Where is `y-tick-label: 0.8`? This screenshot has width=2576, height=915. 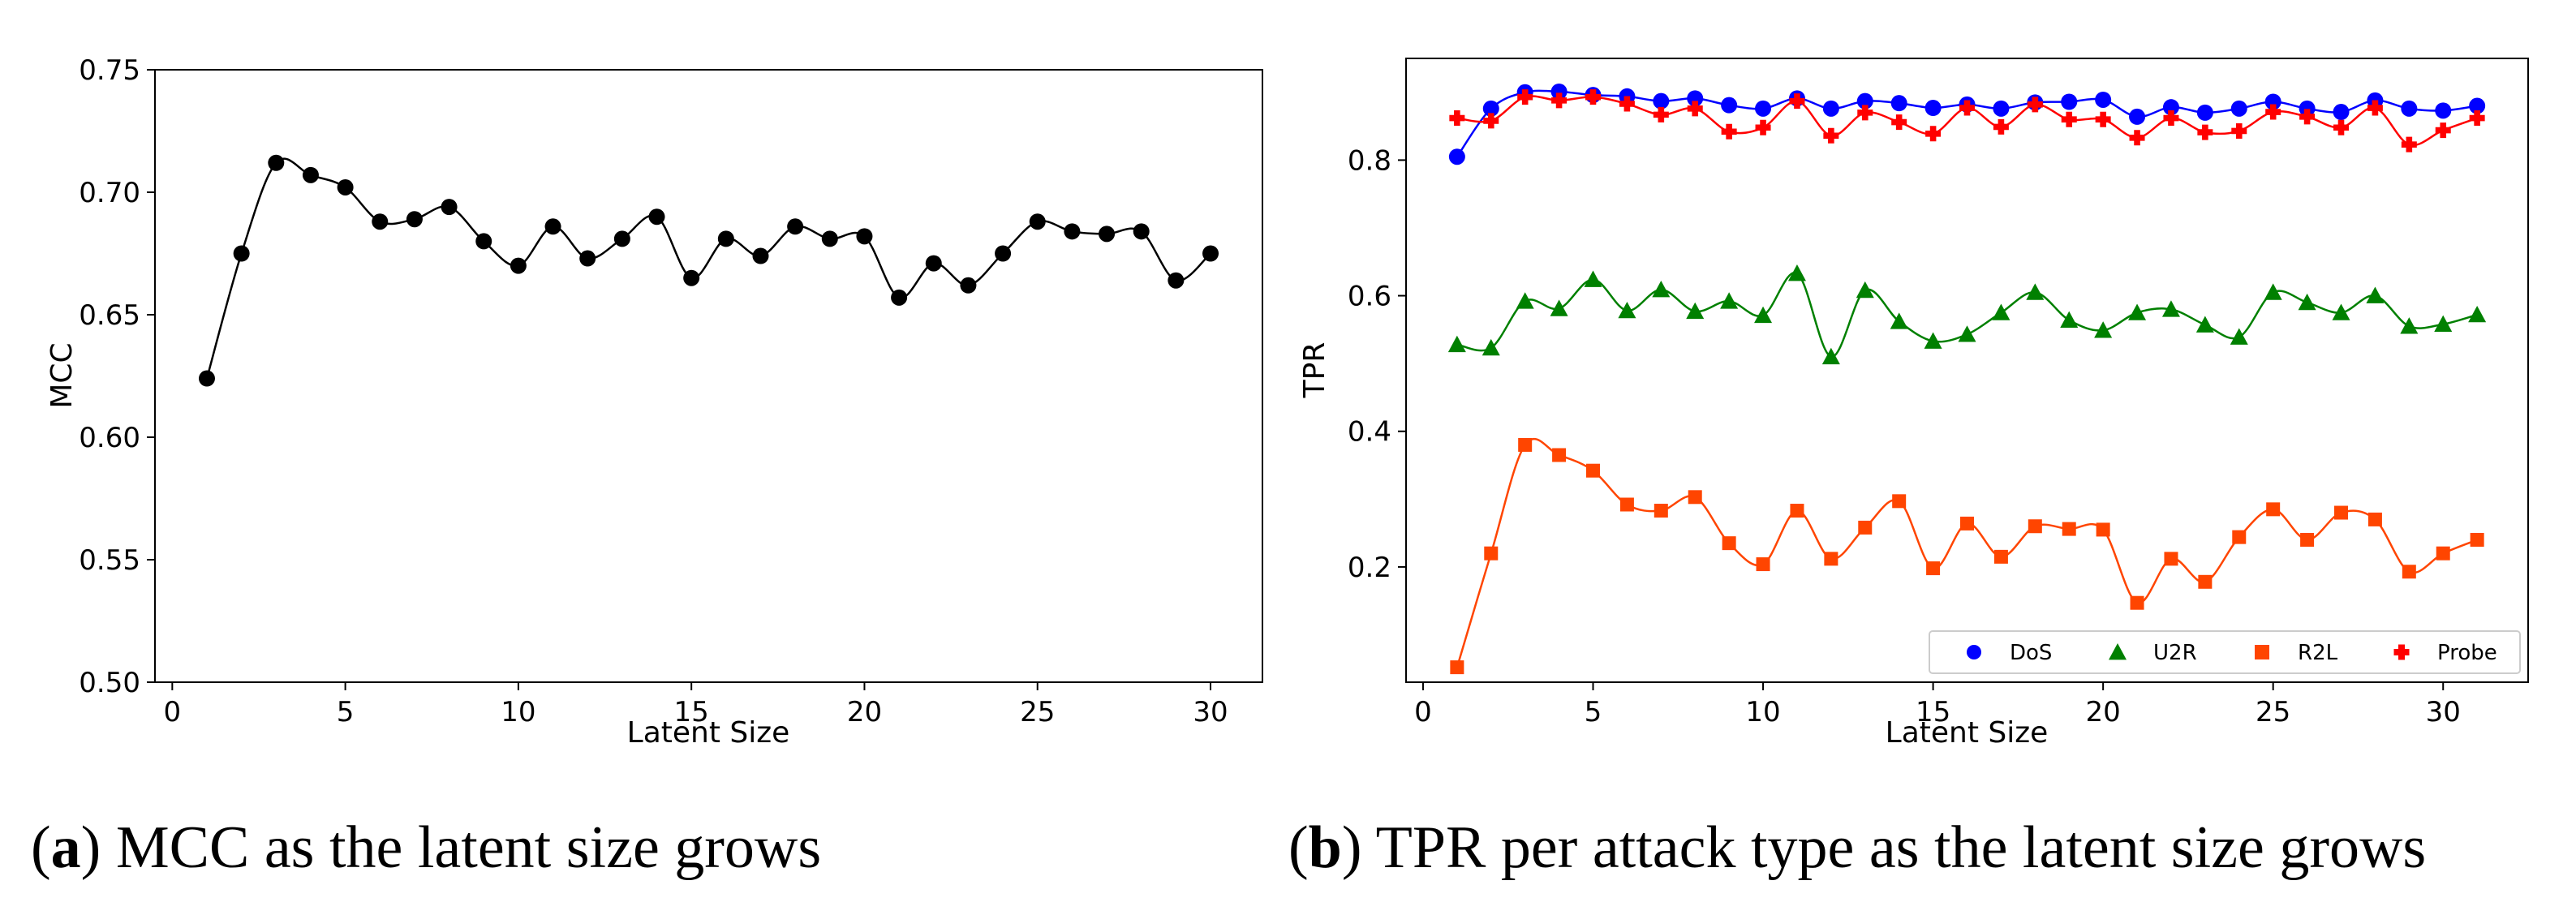
y-tick-label: 0.8 is located at coordinates (1369, 160).